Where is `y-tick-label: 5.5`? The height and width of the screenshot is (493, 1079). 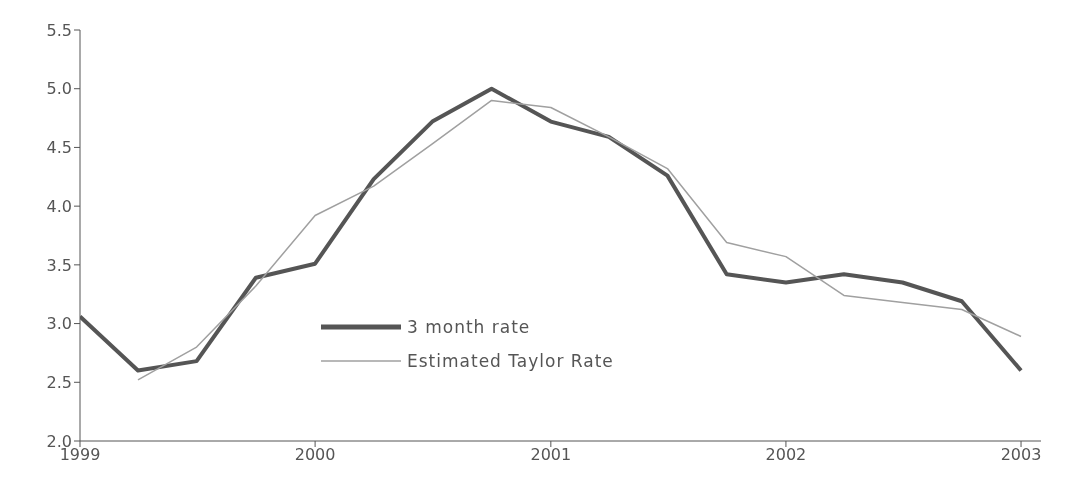
y-tick-label: 5.5 is located at coordinates (59, 30).